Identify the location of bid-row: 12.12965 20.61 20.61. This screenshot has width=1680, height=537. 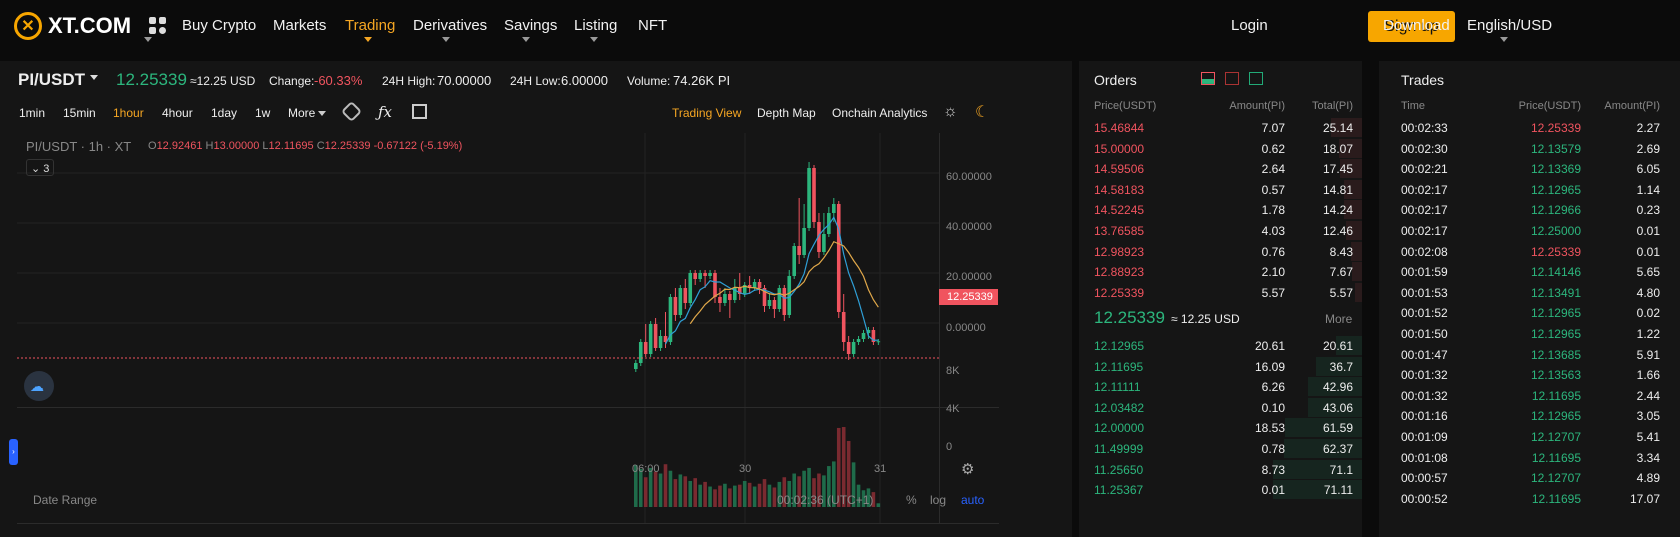
(1220, 346).